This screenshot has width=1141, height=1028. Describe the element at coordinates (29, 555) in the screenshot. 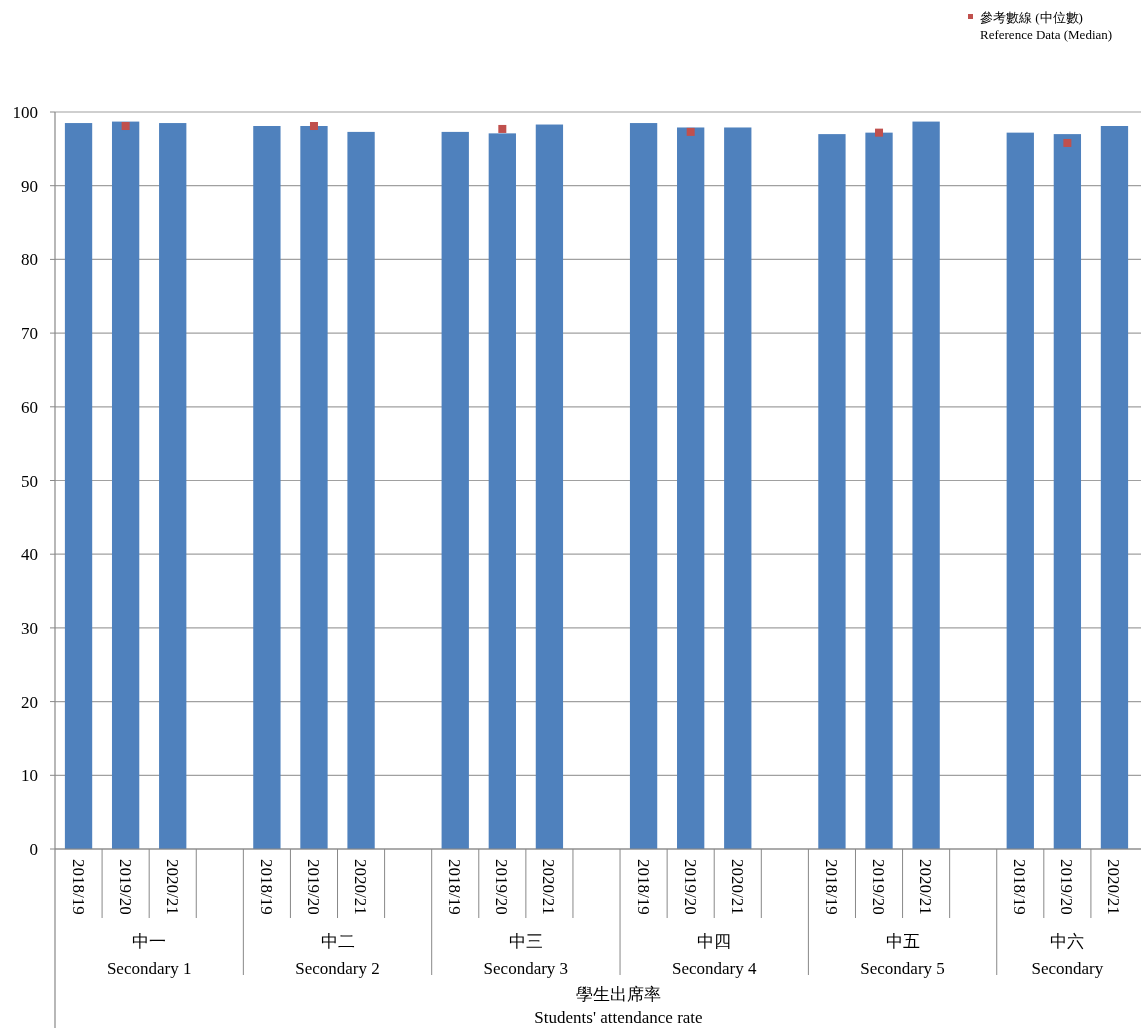

I see `y-tick-label: 40` at that location.